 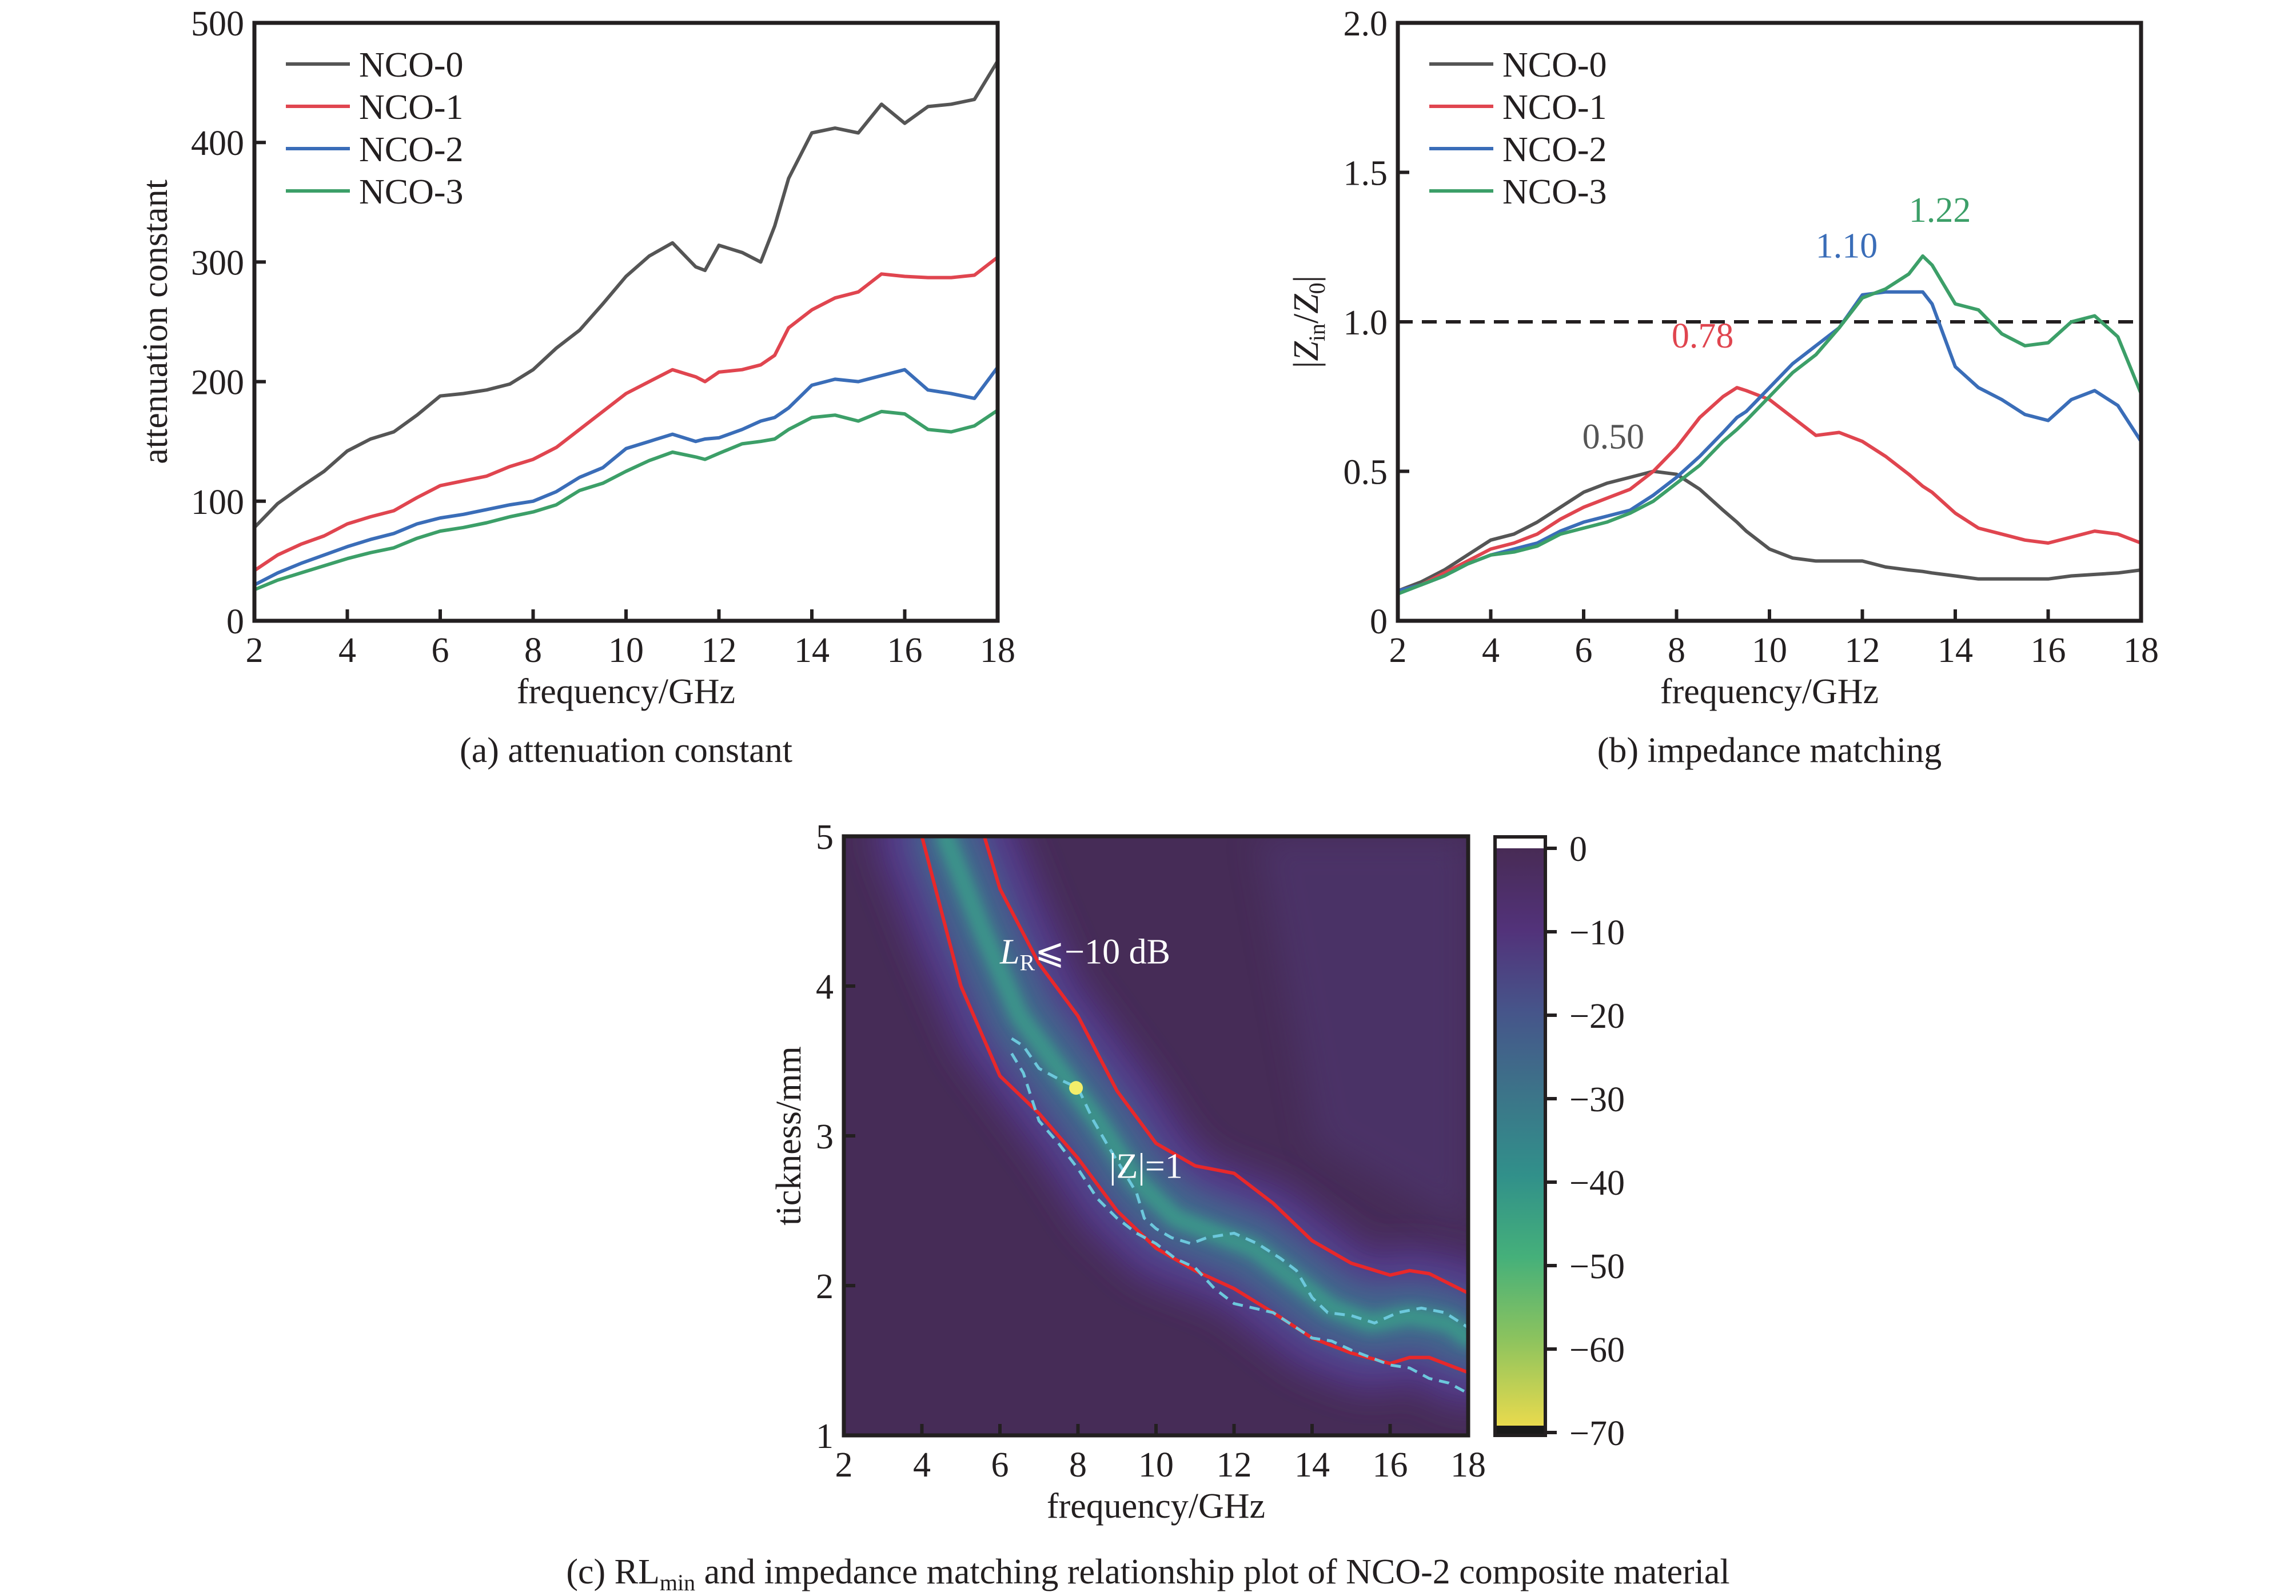 What do you see at coordinates (1770, 650) in the screenshot?
I see `b-x-tick-label: 10` at bounding box center [1770, 650].